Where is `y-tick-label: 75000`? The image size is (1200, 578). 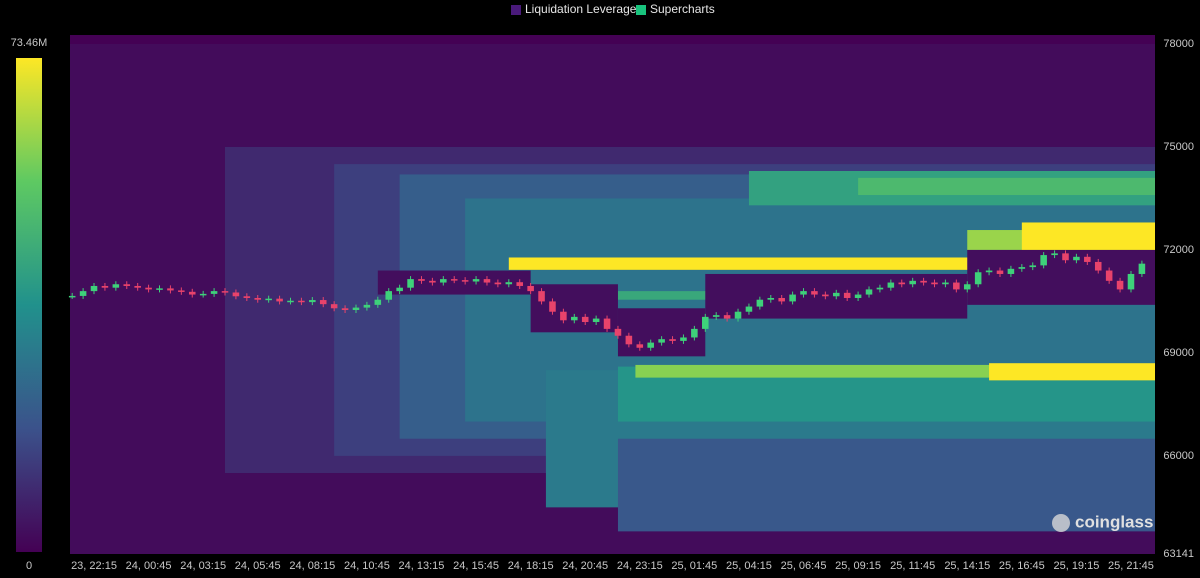 y-tick-label: 75000 is located at coordinates (1178, 147).